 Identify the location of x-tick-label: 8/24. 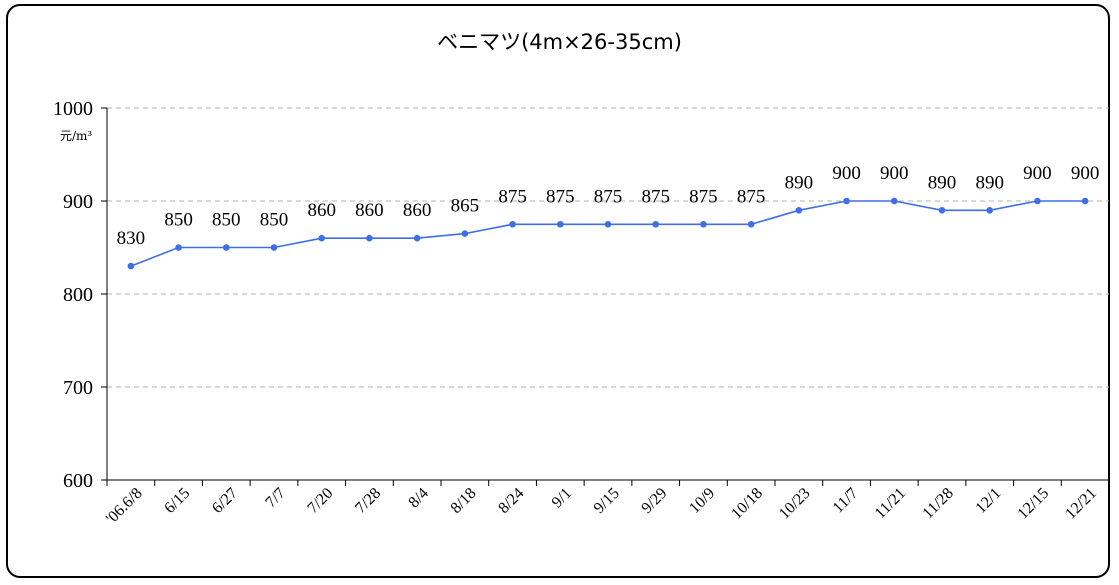
(511, 501).